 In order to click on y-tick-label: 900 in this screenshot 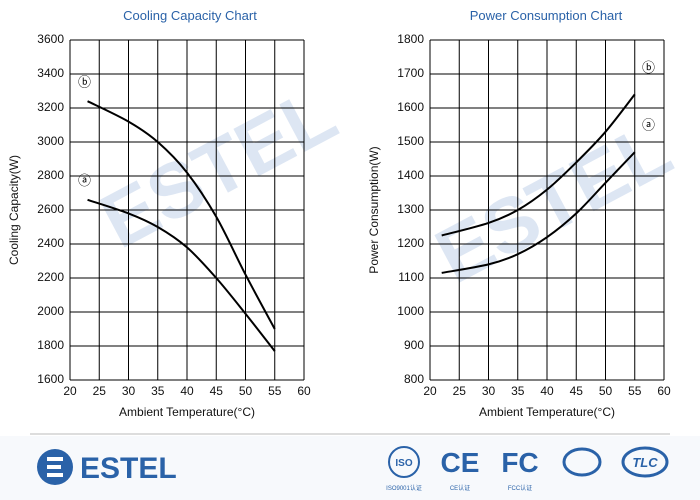, I will do `click(414, 345)`.